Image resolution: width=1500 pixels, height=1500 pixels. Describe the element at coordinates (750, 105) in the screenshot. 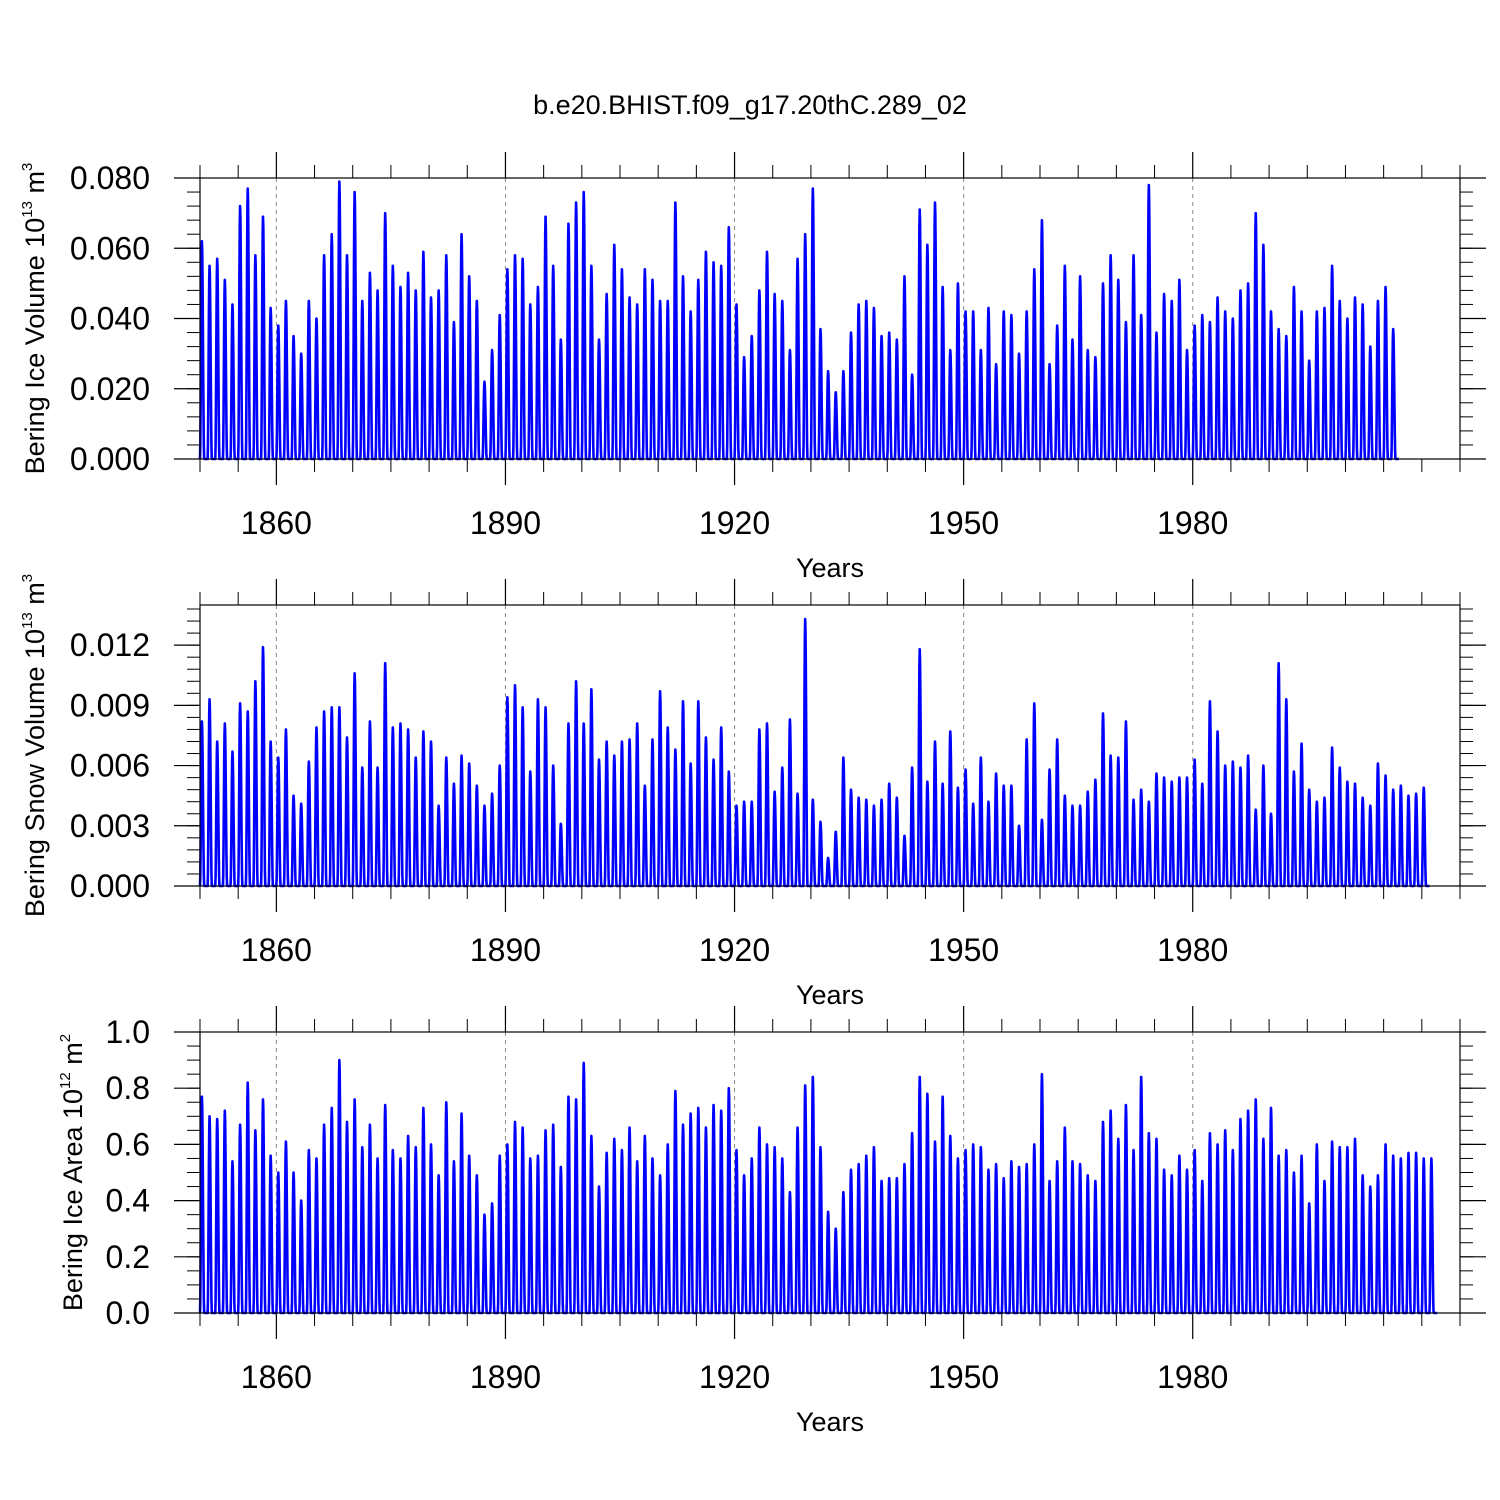

I see `page-title: b.e20.BHIST.f09_g17.20thC.289_02` at that location.